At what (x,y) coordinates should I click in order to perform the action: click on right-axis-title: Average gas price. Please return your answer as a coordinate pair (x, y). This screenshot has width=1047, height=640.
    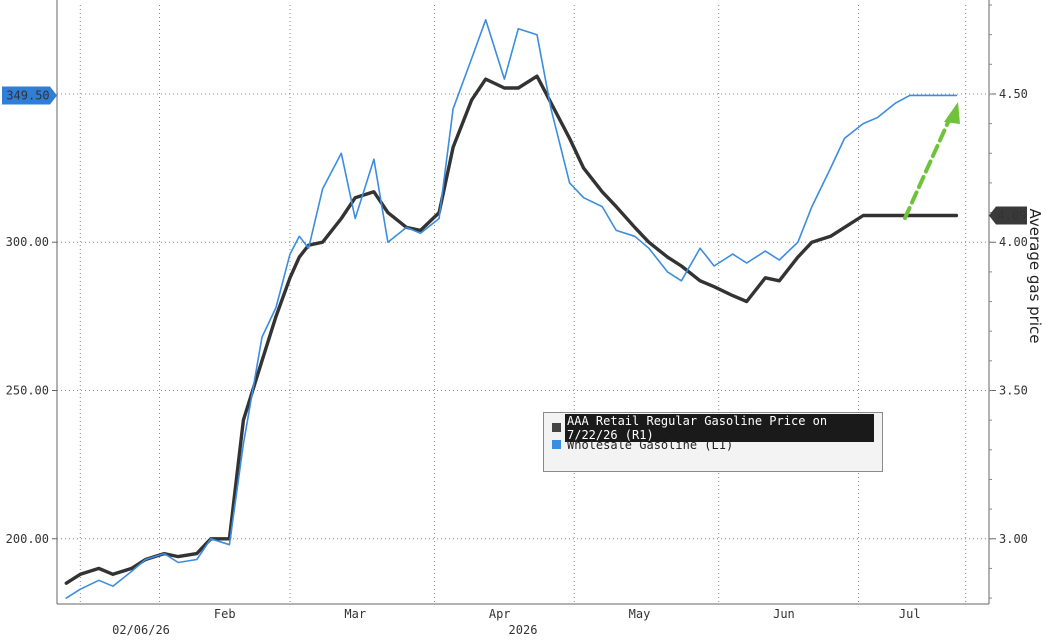
    Looking at the image, I should click on (1035, 276).